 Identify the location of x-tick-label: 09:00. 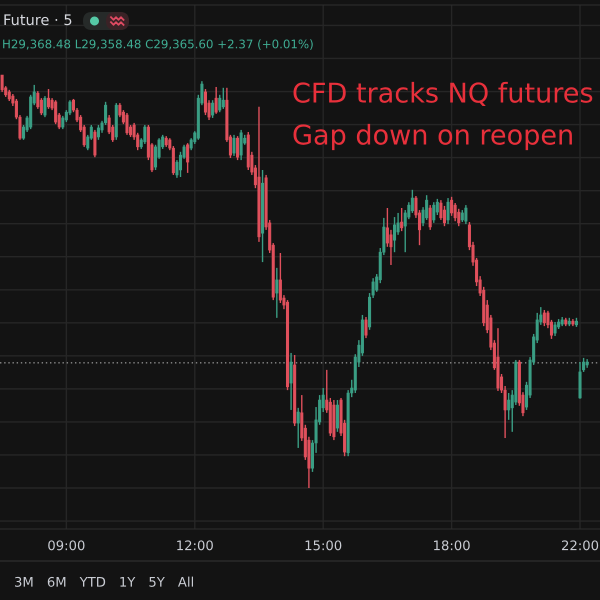
(66, 545).